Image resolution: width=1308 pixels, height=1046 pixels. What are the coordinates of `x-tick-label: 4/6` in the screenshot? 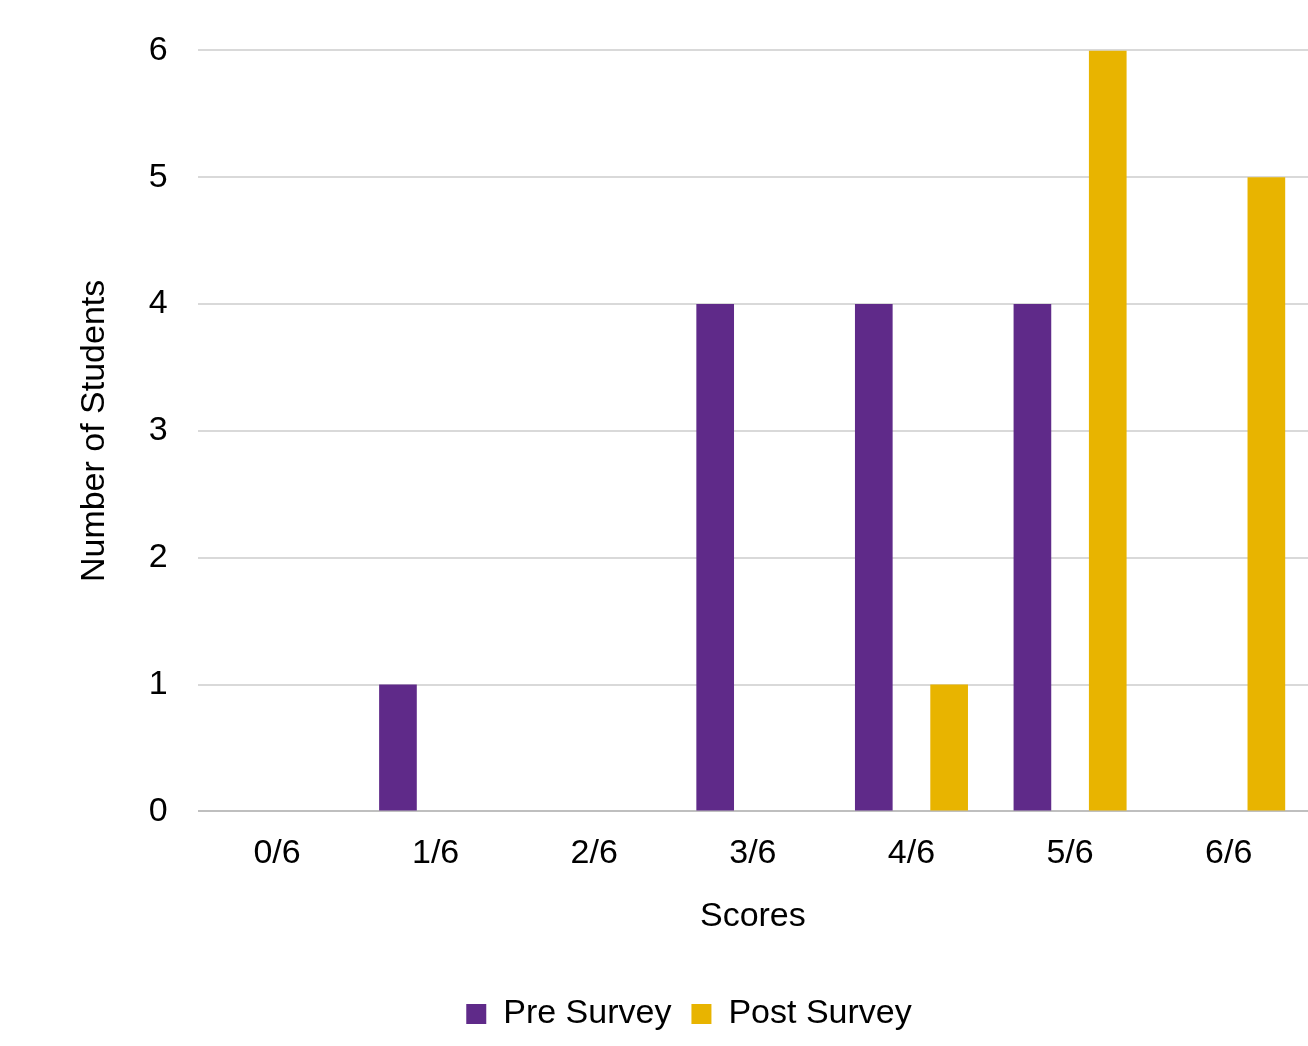 It's located at (911, 851).